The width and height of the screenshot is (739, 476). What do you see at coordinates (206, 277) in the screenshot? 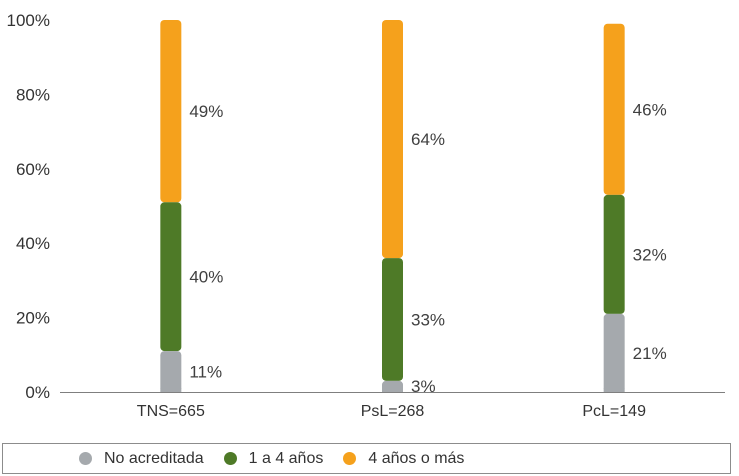
I see `data-label: 40%` at bounding box center [206, 277].